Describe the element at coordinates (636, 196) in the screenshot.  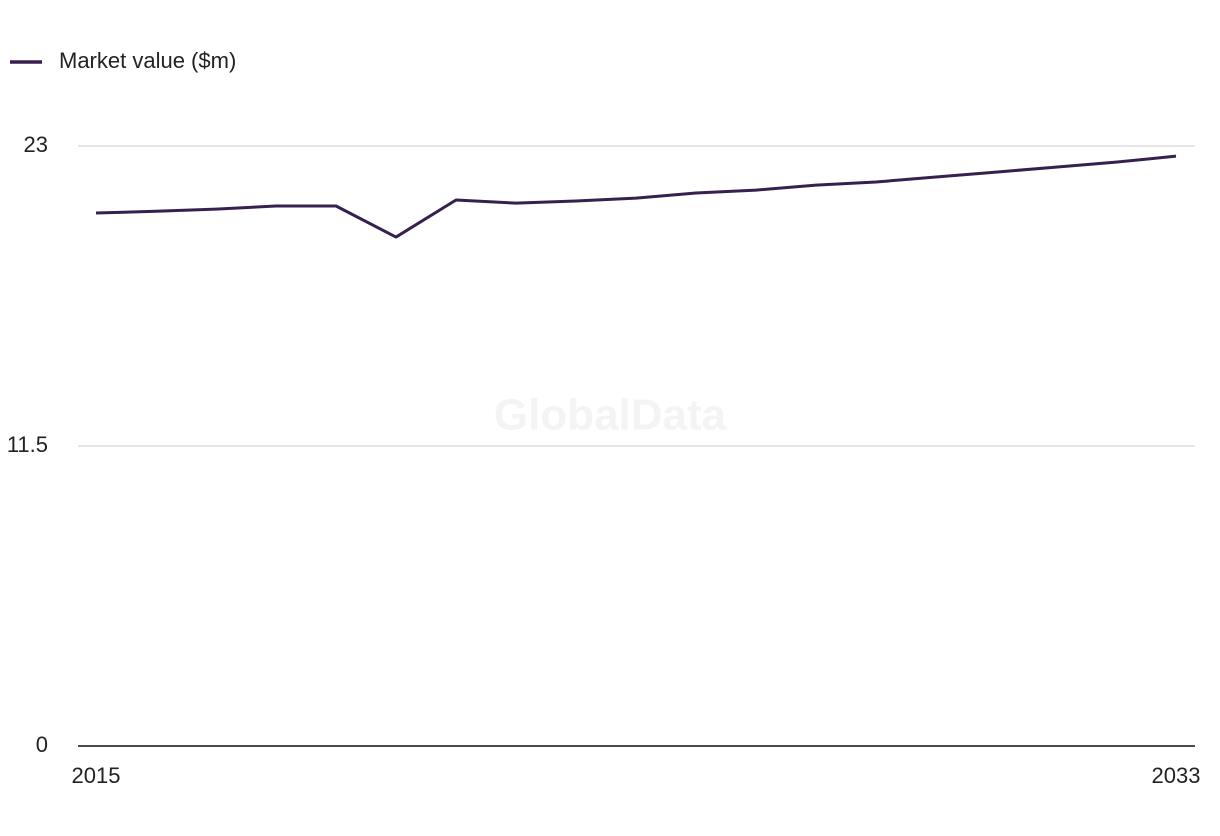
I see `line` at that location.